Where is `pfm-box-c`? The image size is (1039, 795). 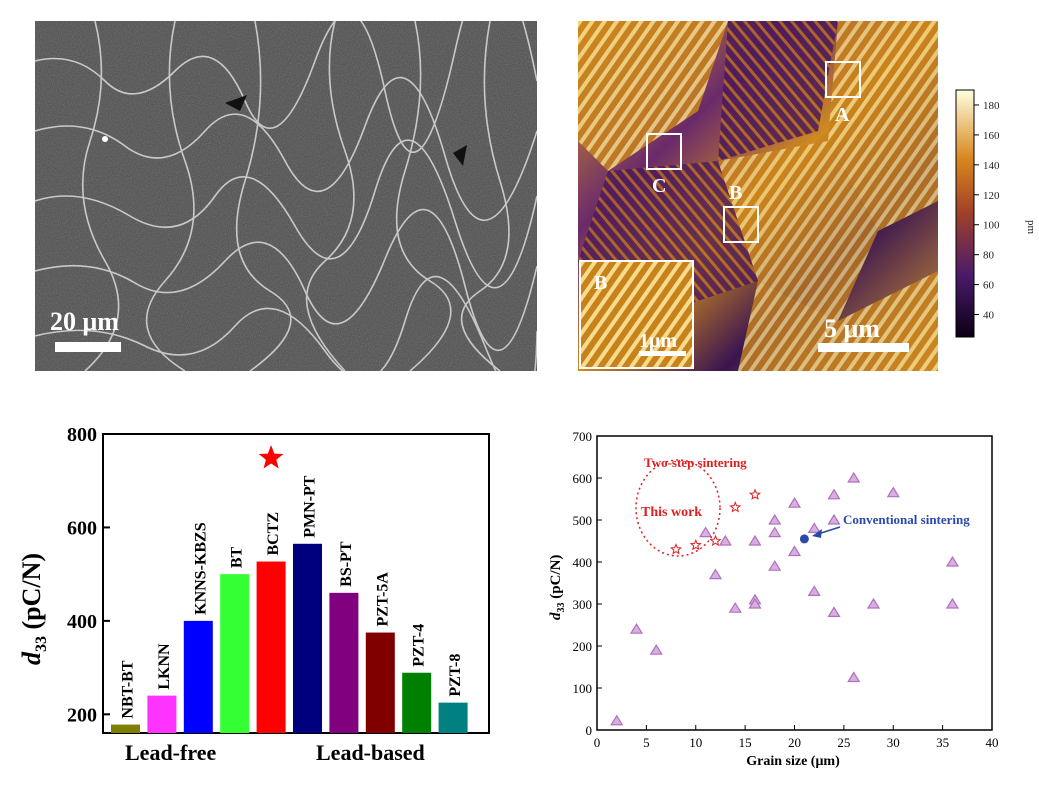 pfm-box-c is located at coordinates (664, 151).